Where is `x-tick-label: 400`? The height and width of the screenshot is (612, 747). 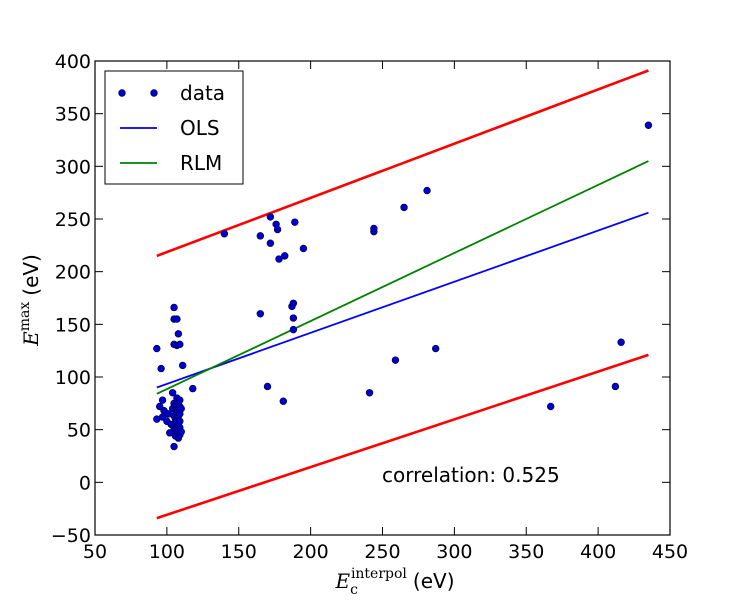
x-tick-label: 400 is located at coordinates (598, 552).